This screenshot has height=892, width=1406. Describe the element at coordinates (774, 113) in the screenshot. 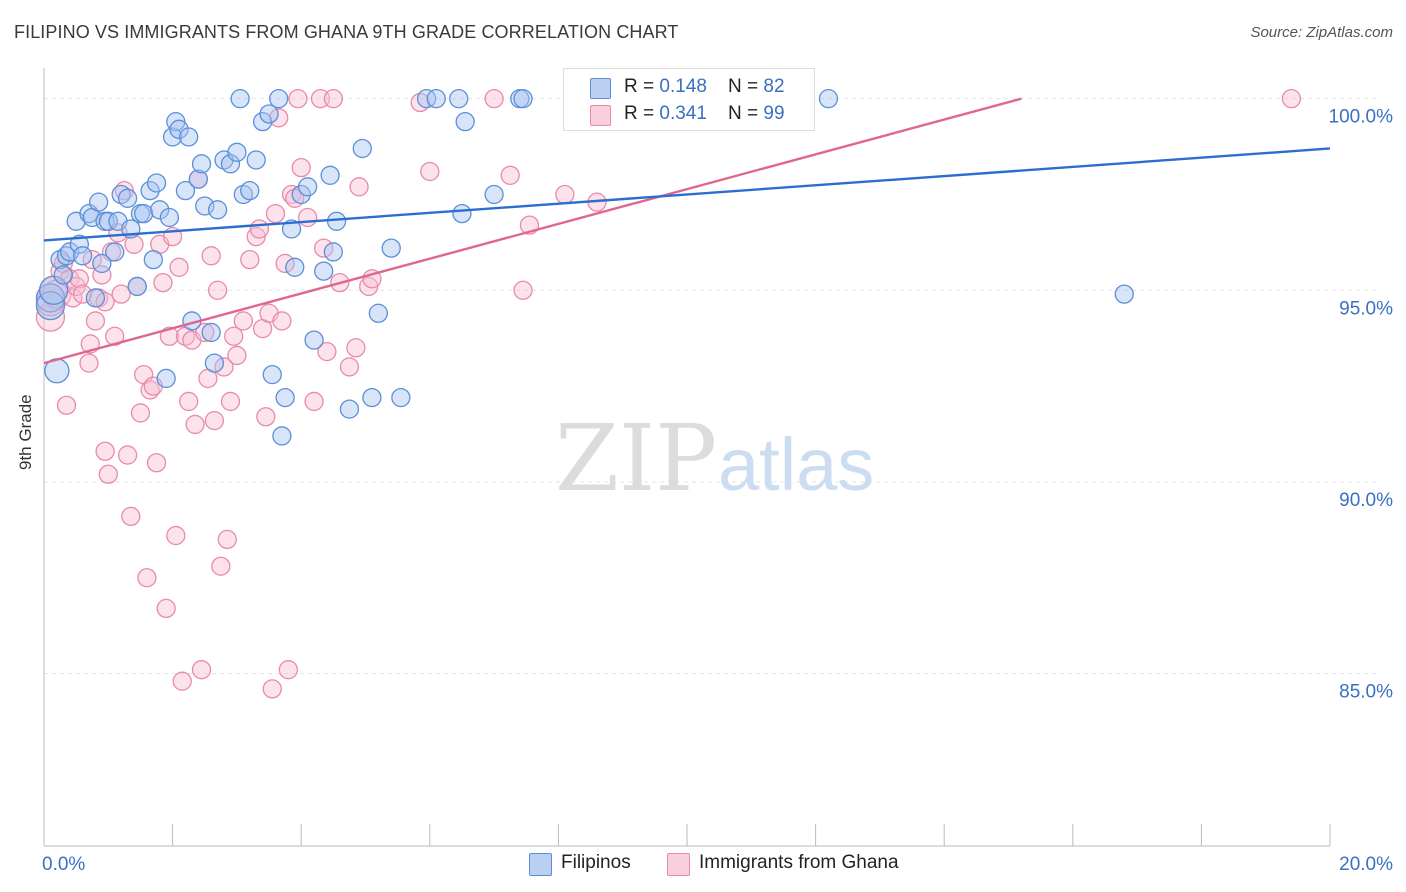

I see `legend-n-value: 99` at that location.